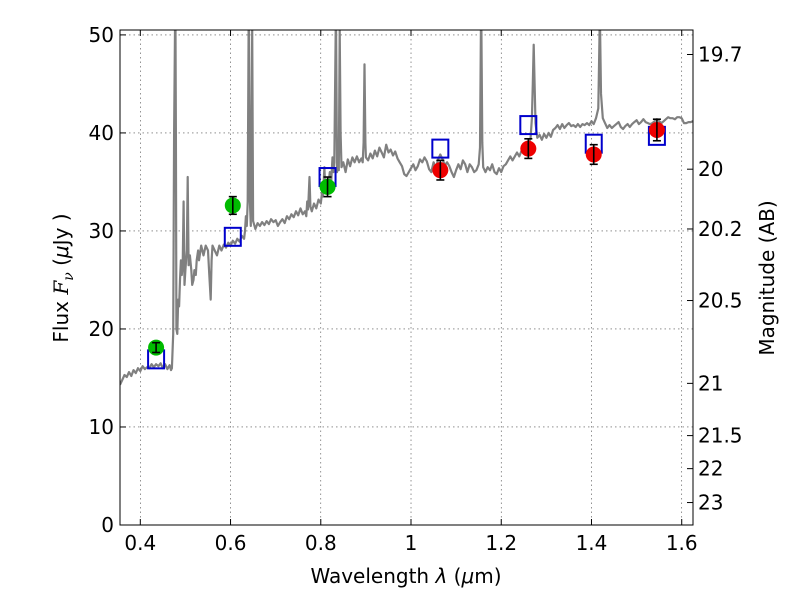 The height and width of the screenshot is (600, 800). I want to click on magnitude-tick-label: 21, so click(710, 383).